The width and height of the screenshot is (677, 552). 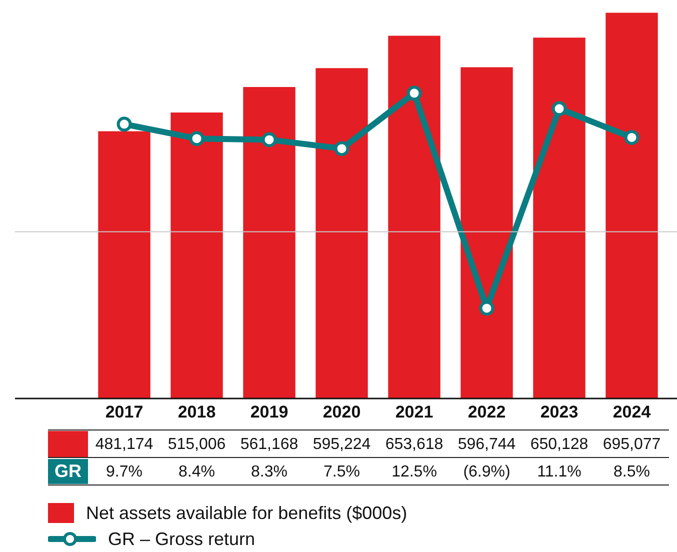 I want to click on x-tick-label: 2021, so click(x=414, y=412).